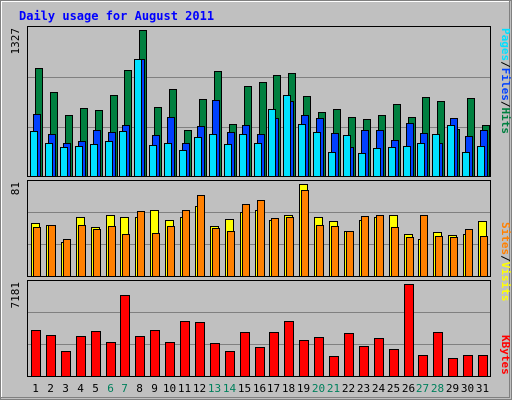  I want to click on x-tick-label: 17, so click(273, 388).